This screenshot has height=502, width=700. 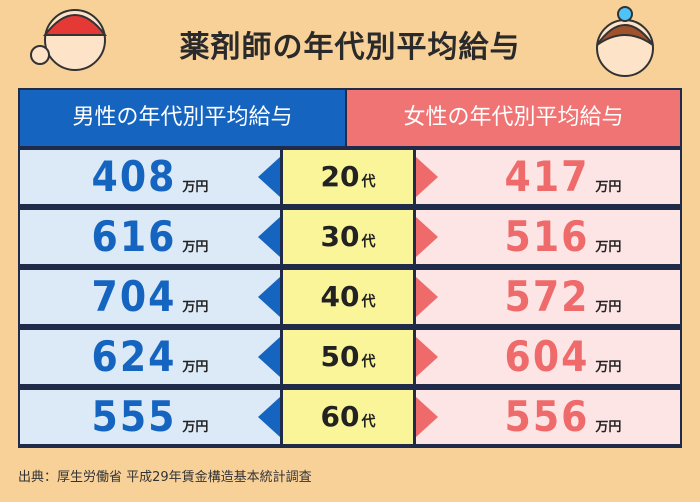 I want to click on female-cell: 516 万円, so click(x=548, y=237).